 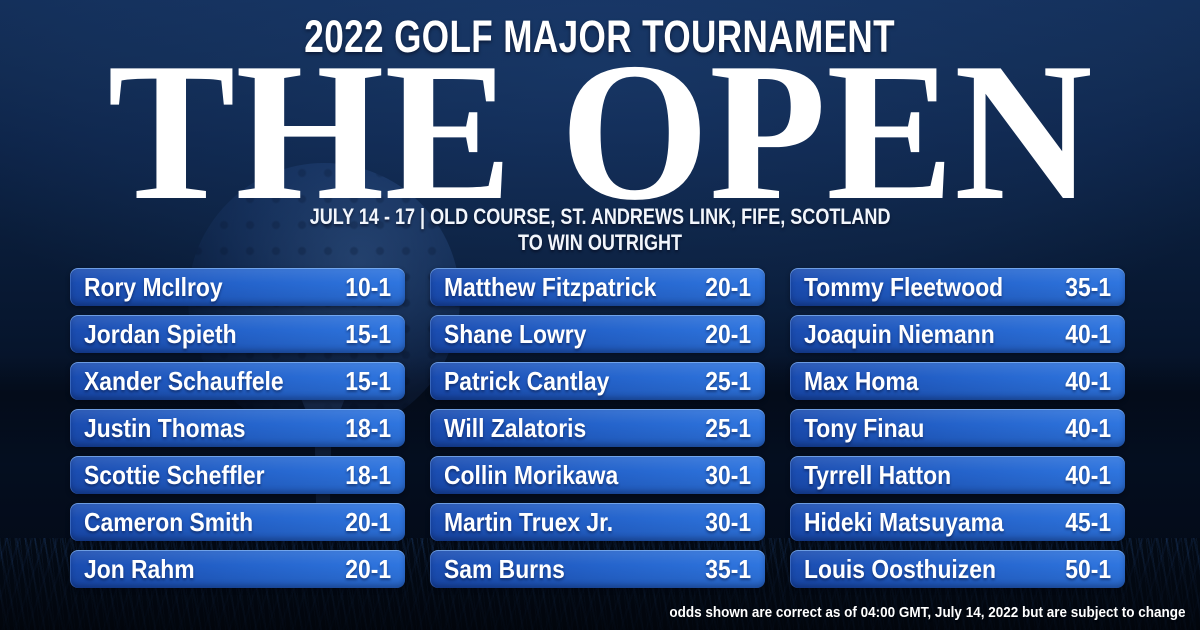 What do you see at coordinates (169, 522) in the screenshot?
I see `player-name: Cameron Smith` at bounding box center [169, 522].